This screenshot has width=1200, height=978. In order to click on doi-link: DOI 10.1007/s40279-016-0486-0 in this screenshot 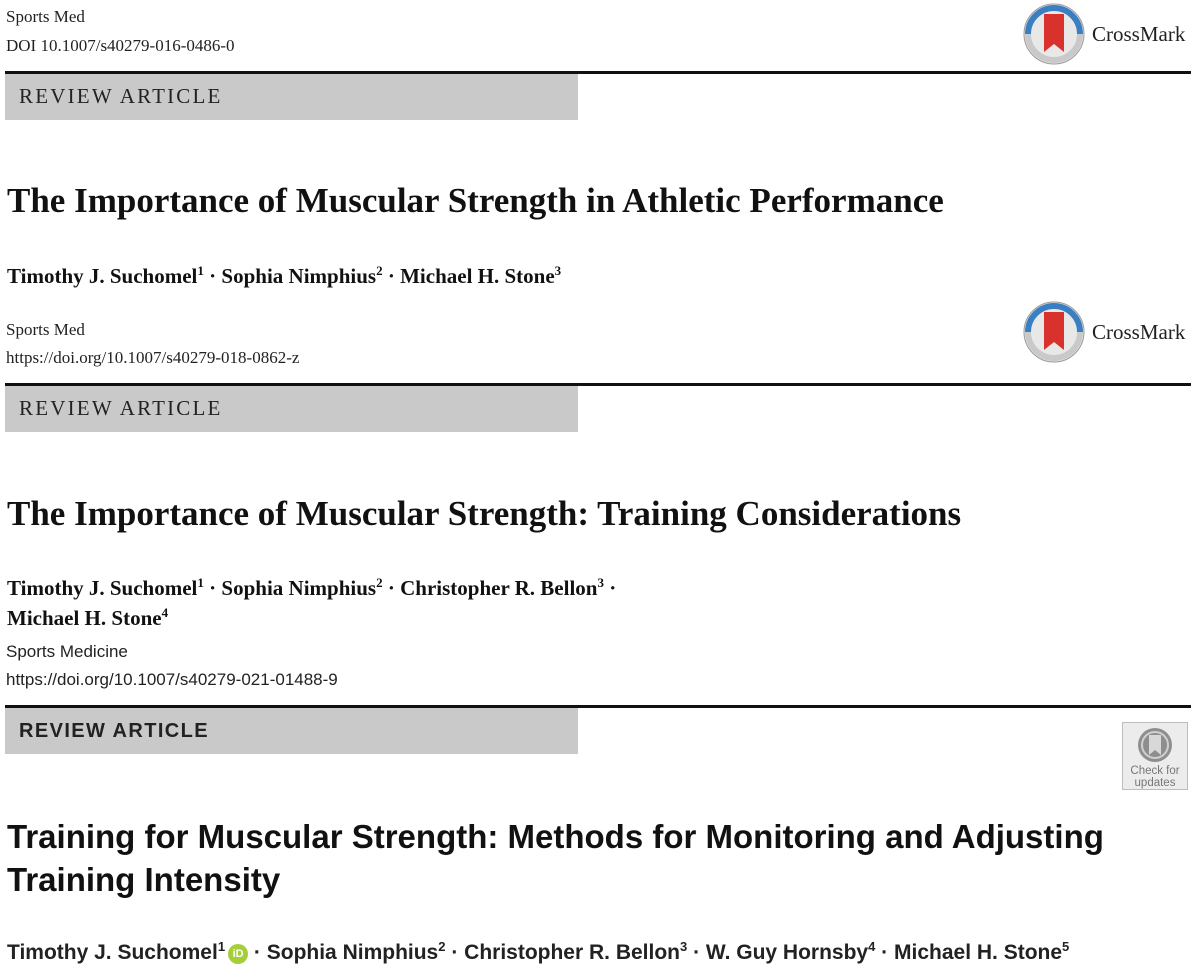, I will do `click(120, 45)`.